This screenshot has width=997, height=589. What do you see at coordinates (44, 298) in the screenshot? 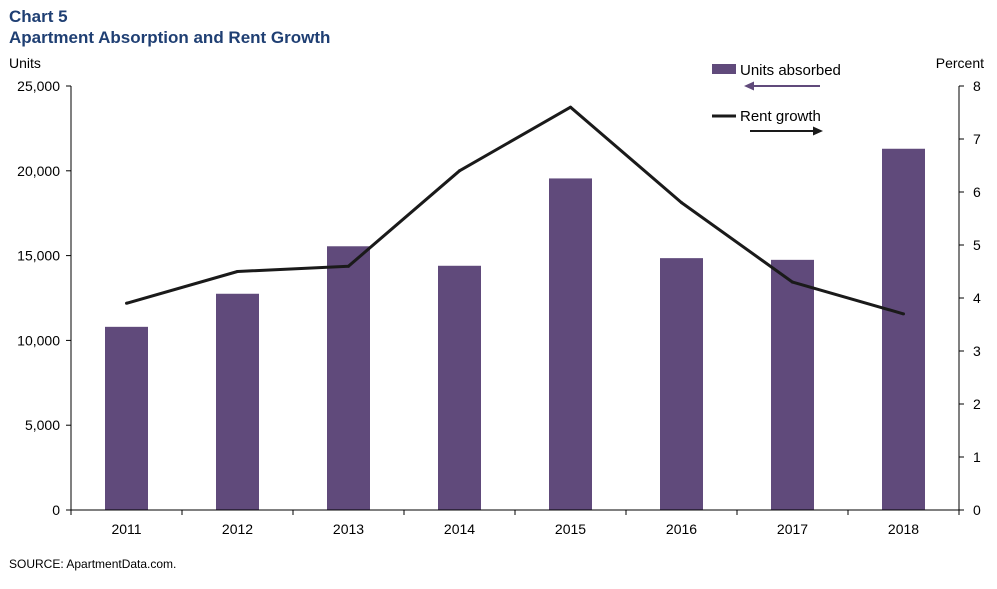
I see `left-axis-ticks: 0 5,000 10,000 15,000 20,000 25,000` at bounding box center [44, 298].